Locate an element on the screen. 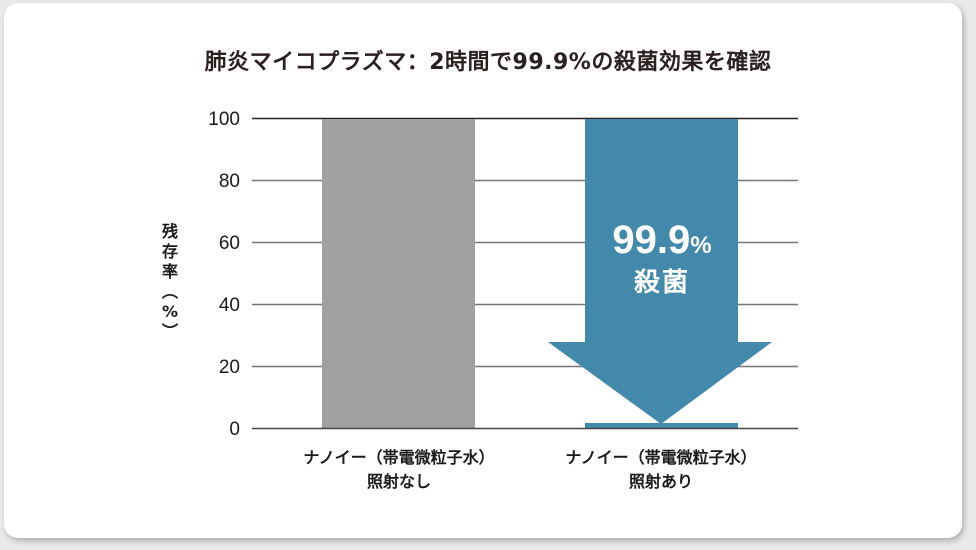 The height and width of the screenshot is (550, 976). x-label-treated: ナノイー（帯電微粒子水） 照射あり is located at coordinates (661, 469).